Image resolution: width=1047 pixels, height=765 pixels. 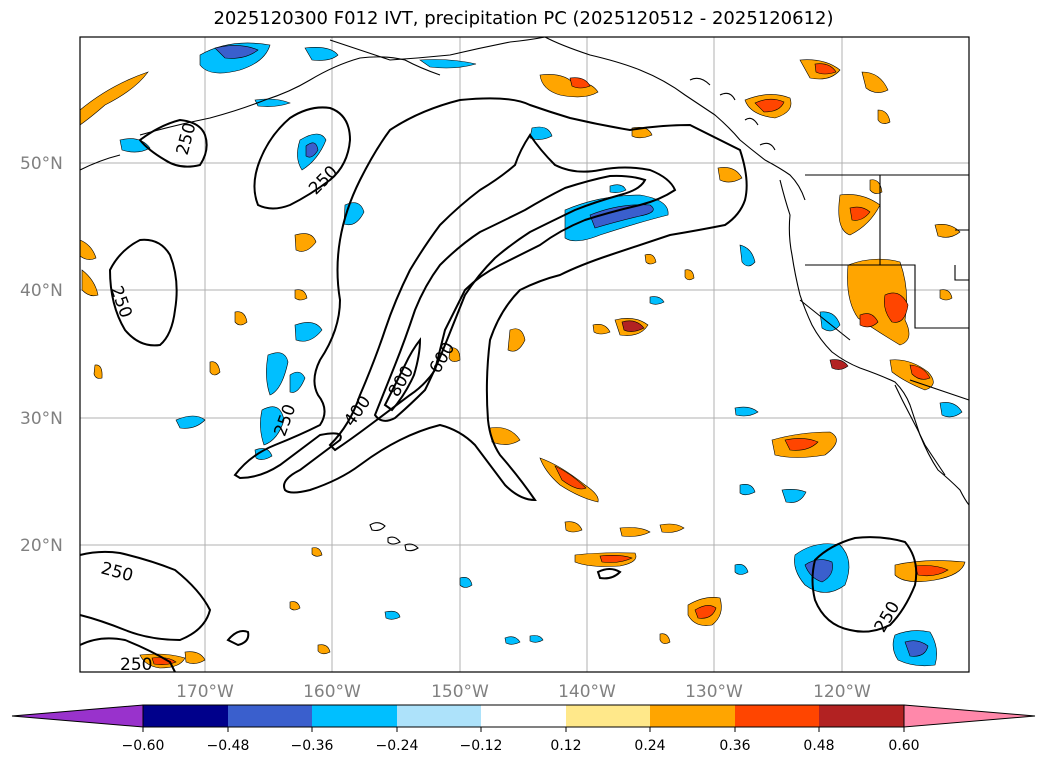 What do you see at coordinates (864, 584) in the screenshot?
I see `contour-250-se` at bounding box center [864, 584].